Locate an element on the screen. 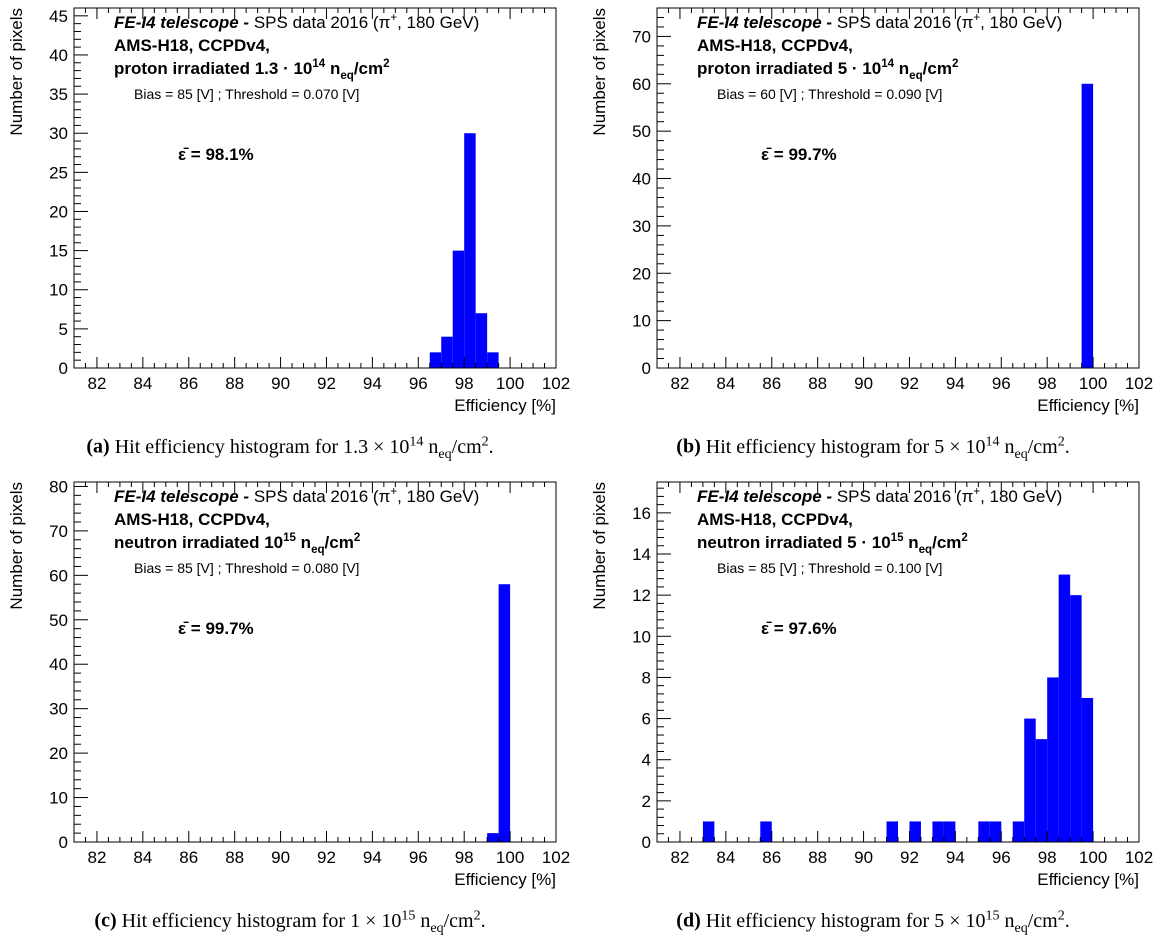 The height and width of the screenshot is (947, 1163). legend-irradiation-line: neutron irradiated 1015​ neq​/cm2​ is located at coordinates (237, 544).